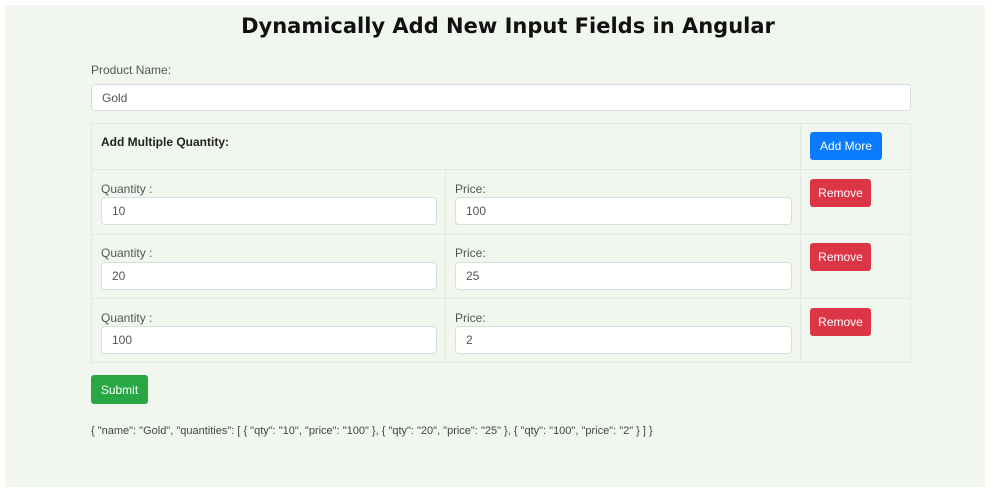 The width and height of the screenshot is (1000, 502). Describe the element at coordinates (165, 142) in the screenshot. I see `section-title: Add Multiple Quantity:` at that location.